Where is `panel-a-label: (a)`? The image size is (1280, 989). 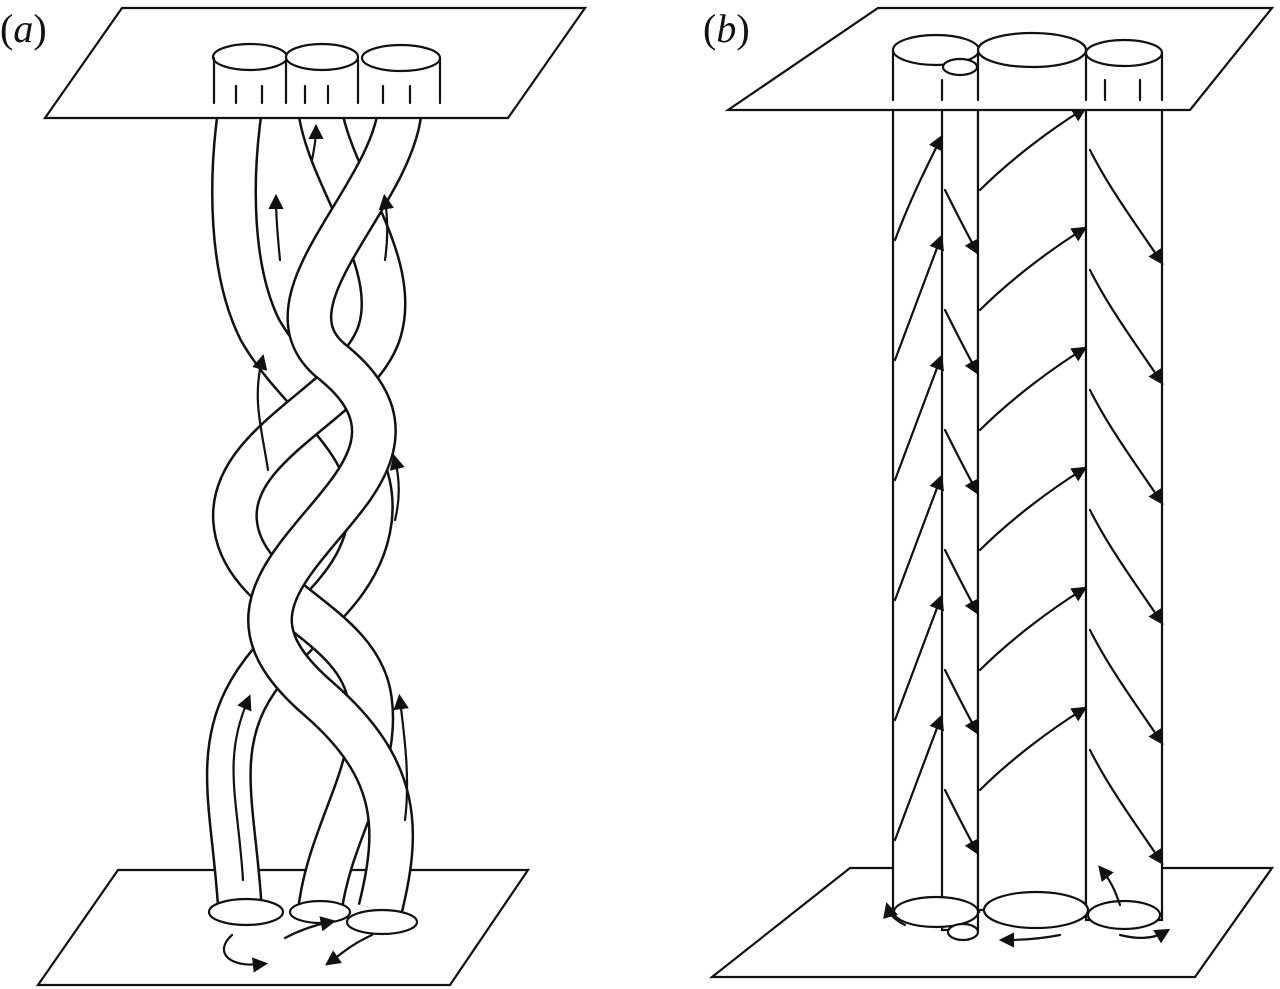
panel-a-label: (a) is located at coordinates (23, 28).